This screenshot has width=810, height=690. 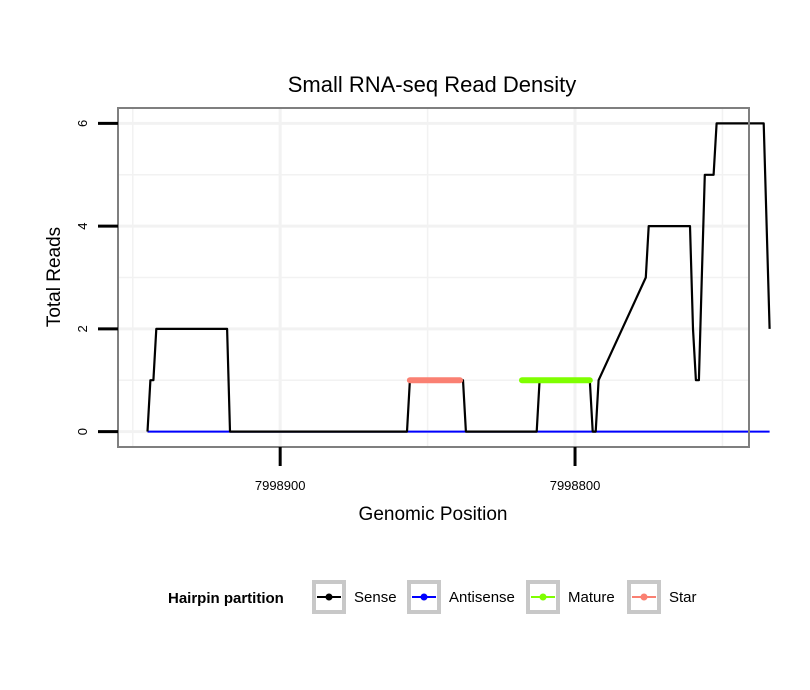 I want to click on legend-label-star: Star, so click(x=683, y=597).